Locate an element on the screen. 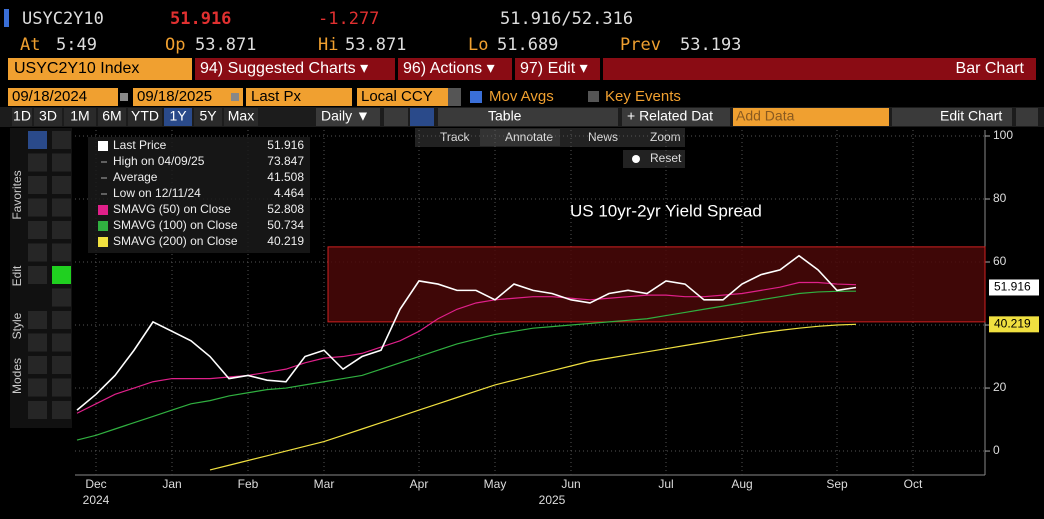  y-tick-label: 60 is located at coordinates (1000, 261).